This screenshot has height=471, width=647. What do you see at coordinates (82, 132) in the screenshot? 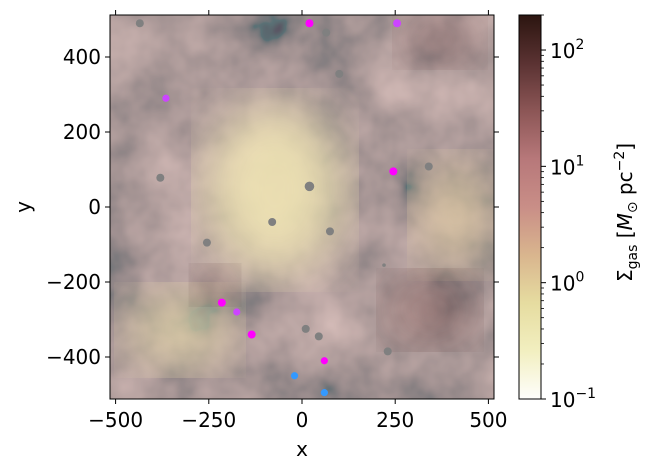
I see `y-tick-label: 200` at bounding box center [82, 132].